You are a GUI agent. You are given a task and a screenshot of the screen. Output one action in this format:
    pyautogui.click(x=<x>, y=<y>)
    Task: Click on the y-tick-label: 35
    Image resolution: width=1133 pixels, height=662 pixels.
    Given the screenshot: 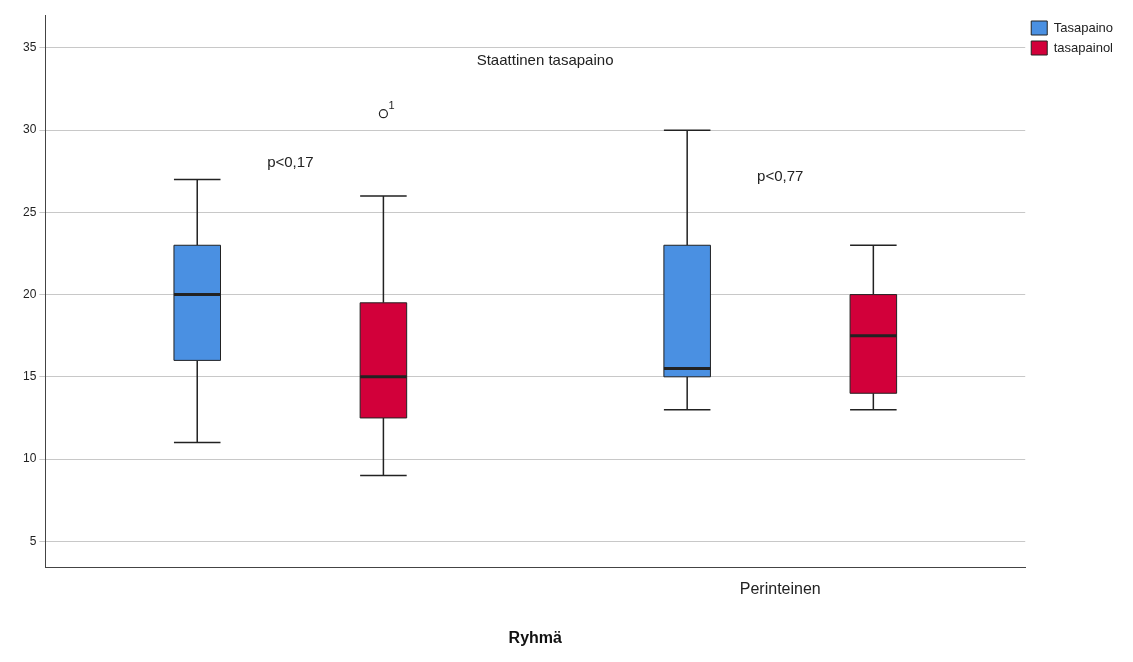 What is the action you would take?
    pyautogui.click(x=29, y=47)
    